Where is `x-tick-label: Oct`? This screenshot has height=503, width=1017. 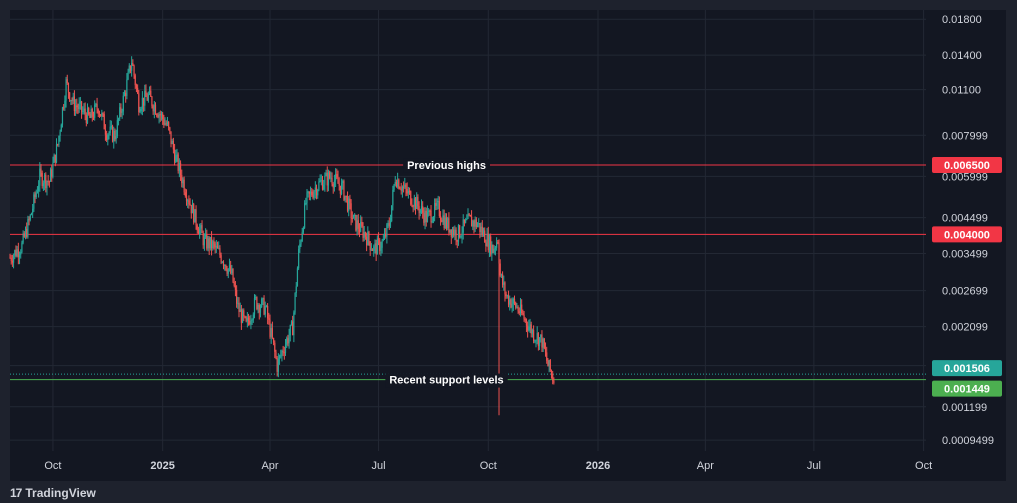 x-tick-label: Oct is located at coordinates (52, 466).